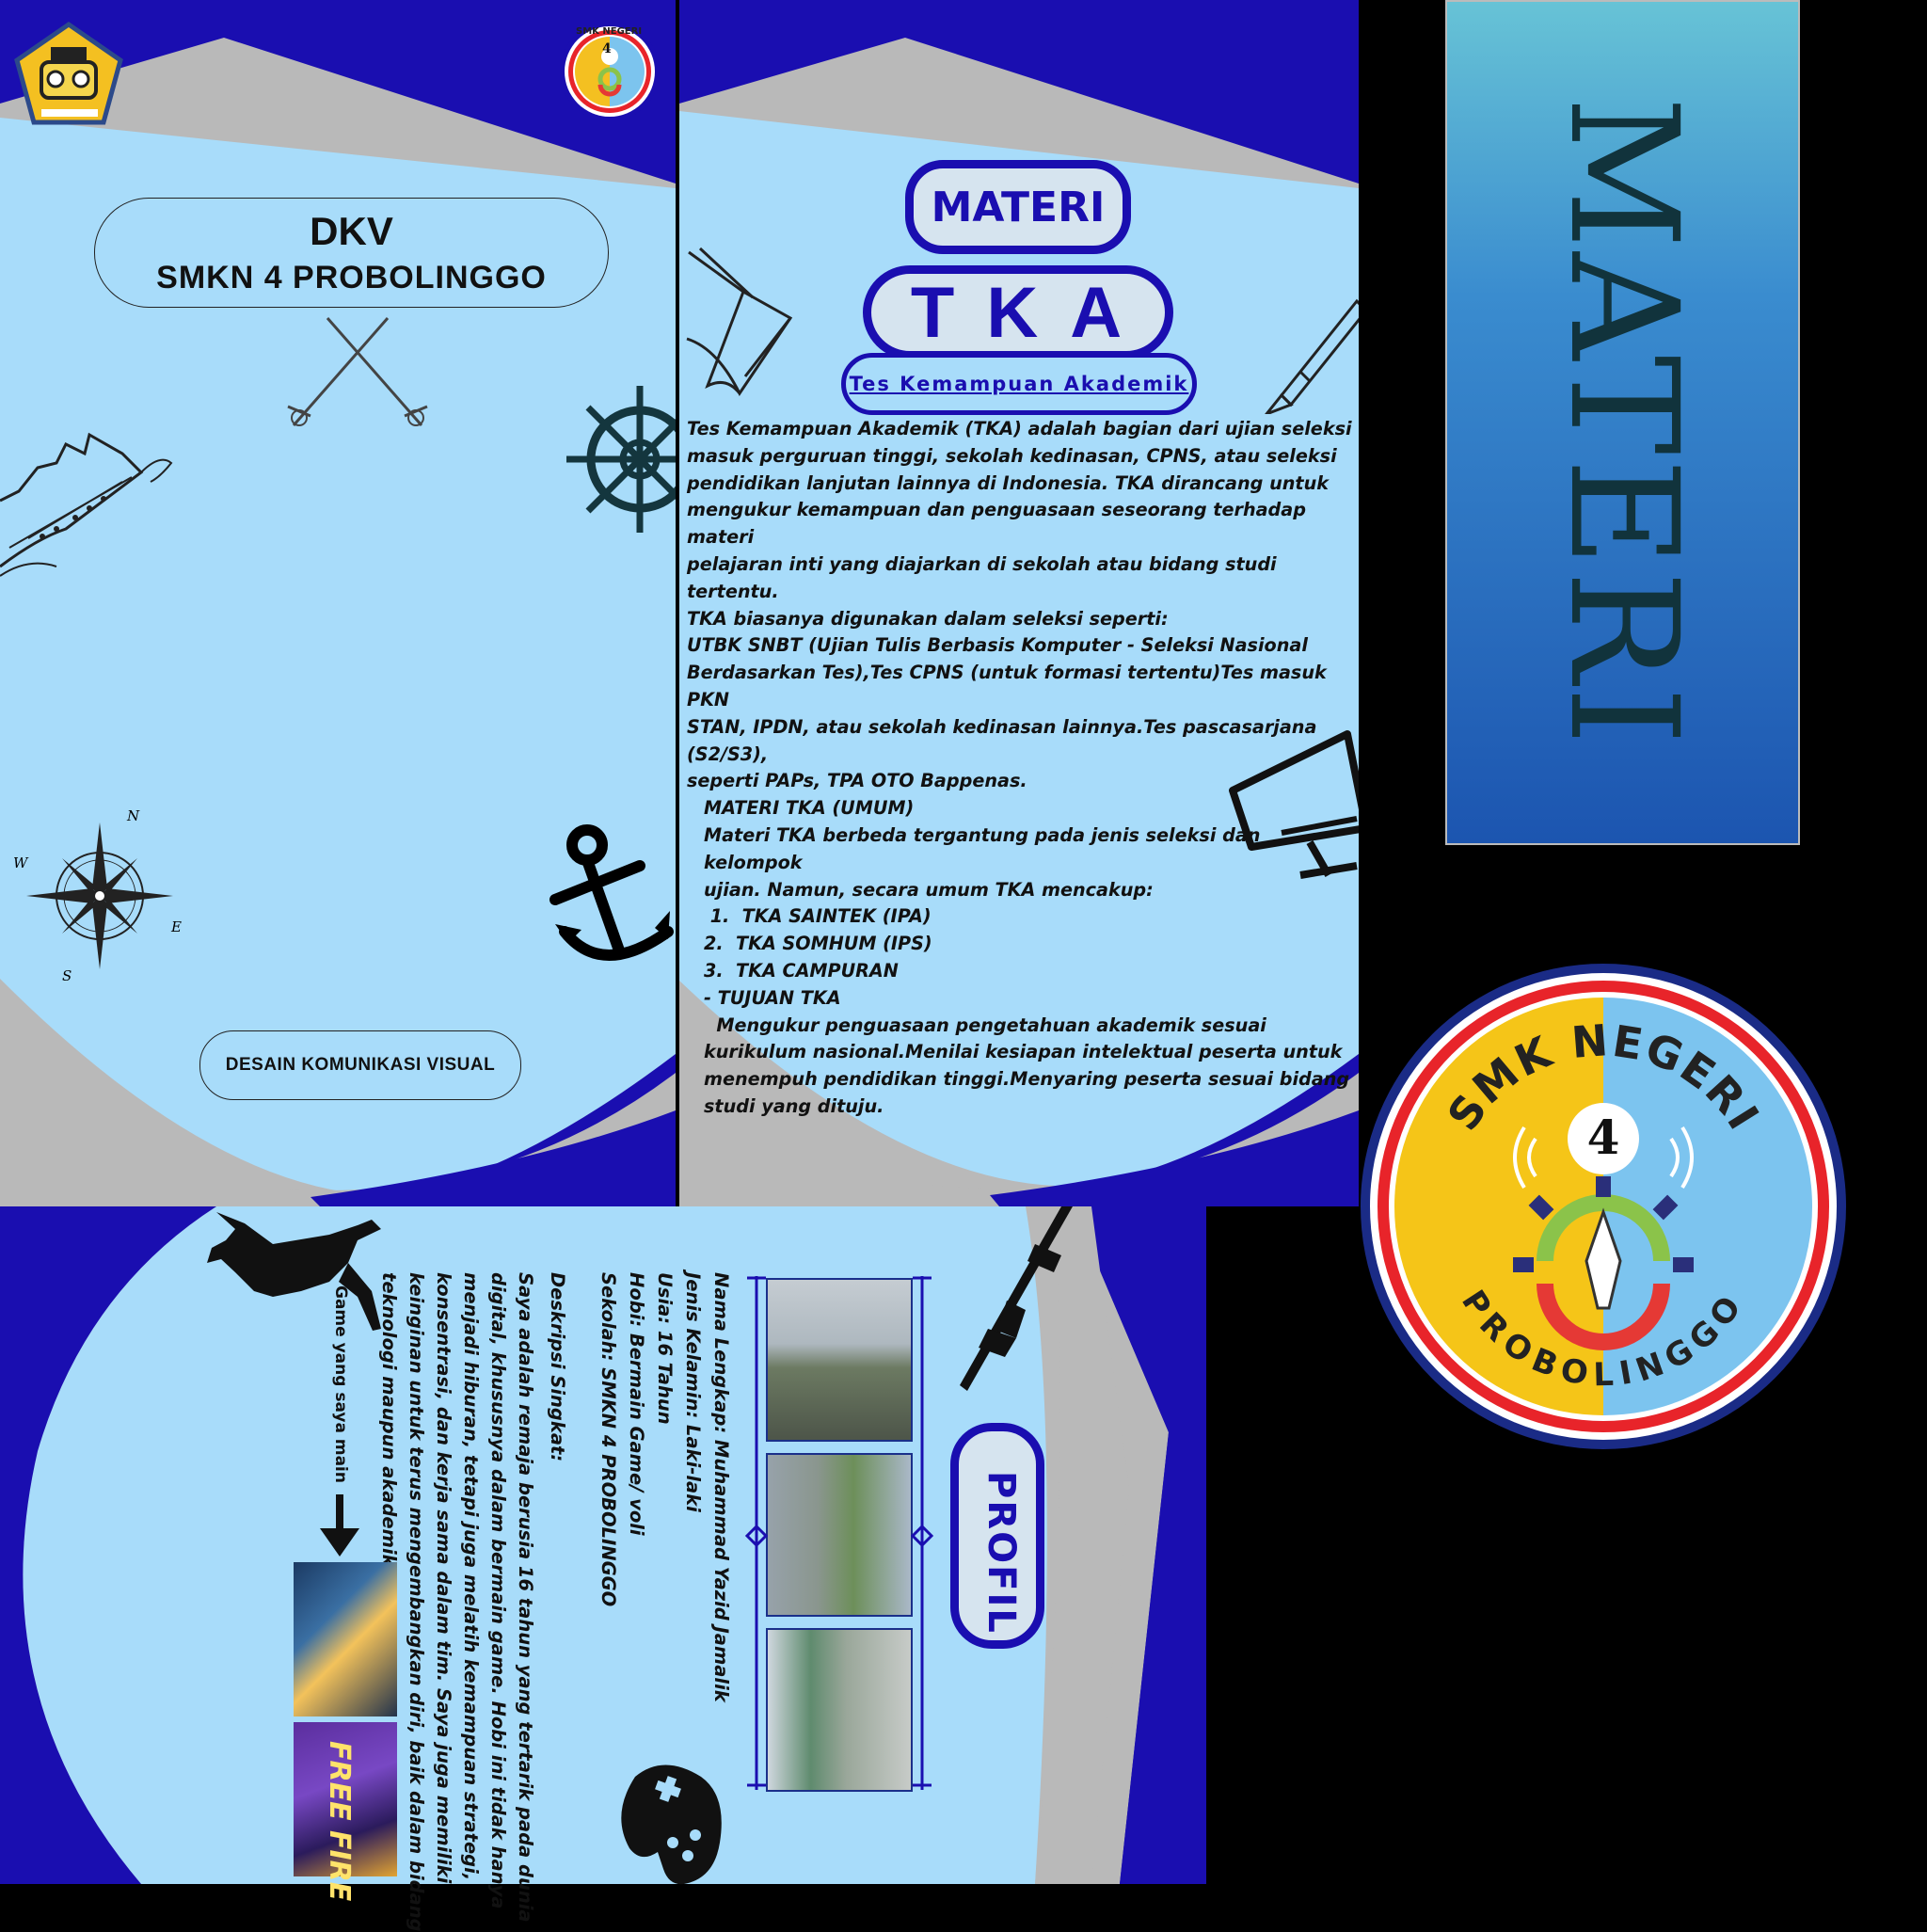  Describe the element at coordinates (772, 997) in the screenshot. I see `materi-heading-tujuan: - TUJUAN TKA` at that location.